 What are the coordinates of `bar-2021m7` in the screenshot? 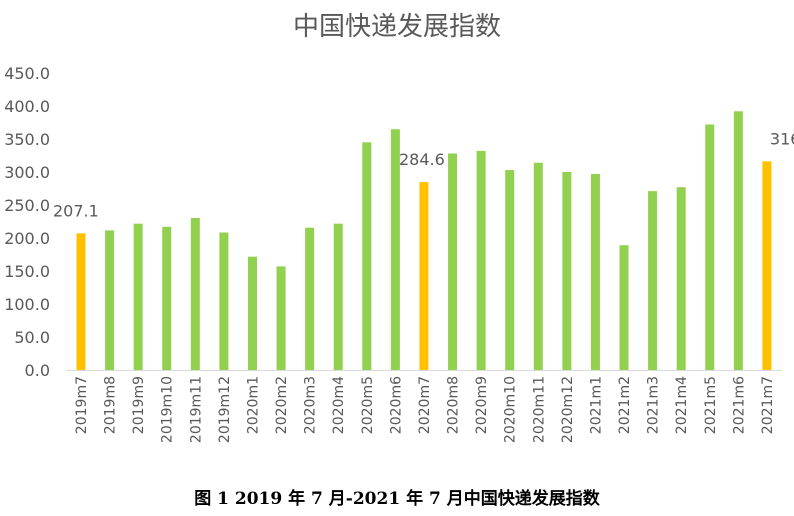 It's located at (767, 265).